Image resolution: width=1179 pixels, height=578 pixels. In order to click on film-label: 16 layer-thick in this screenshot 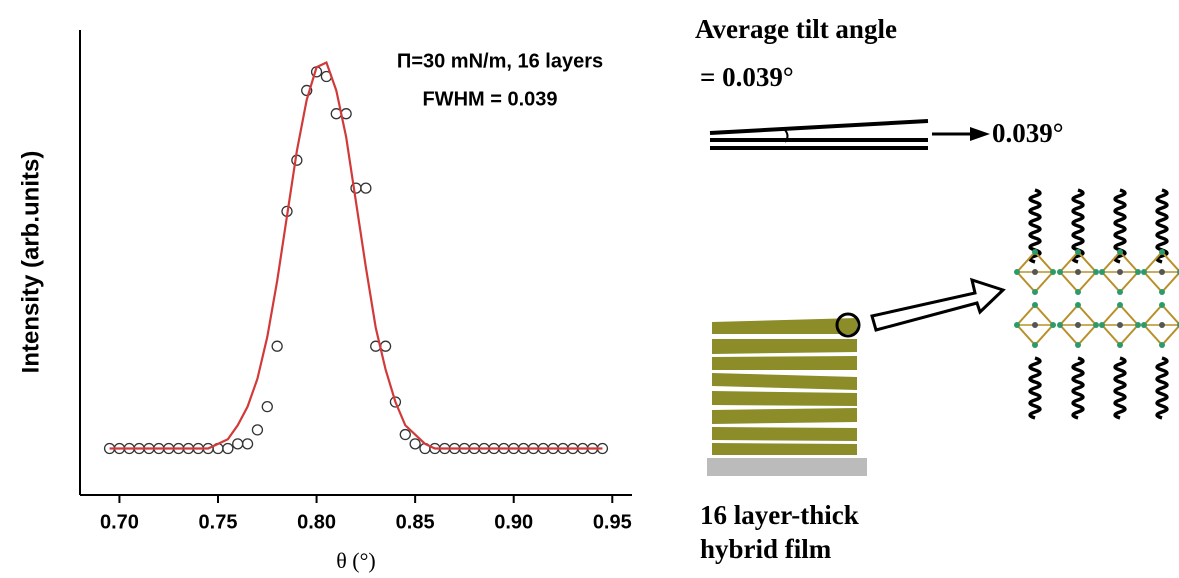, I will do `click(779, 515)`.